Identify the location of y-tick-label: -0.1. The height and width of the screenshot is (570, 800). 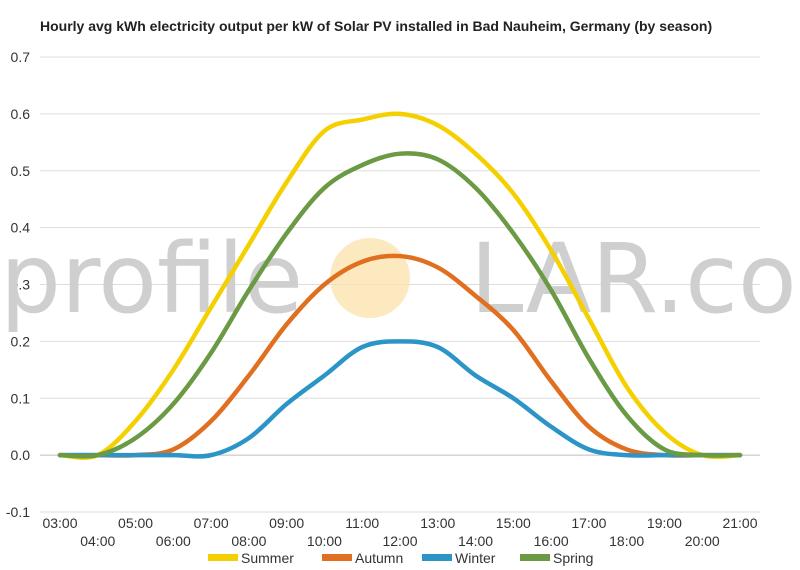
(18, 512).